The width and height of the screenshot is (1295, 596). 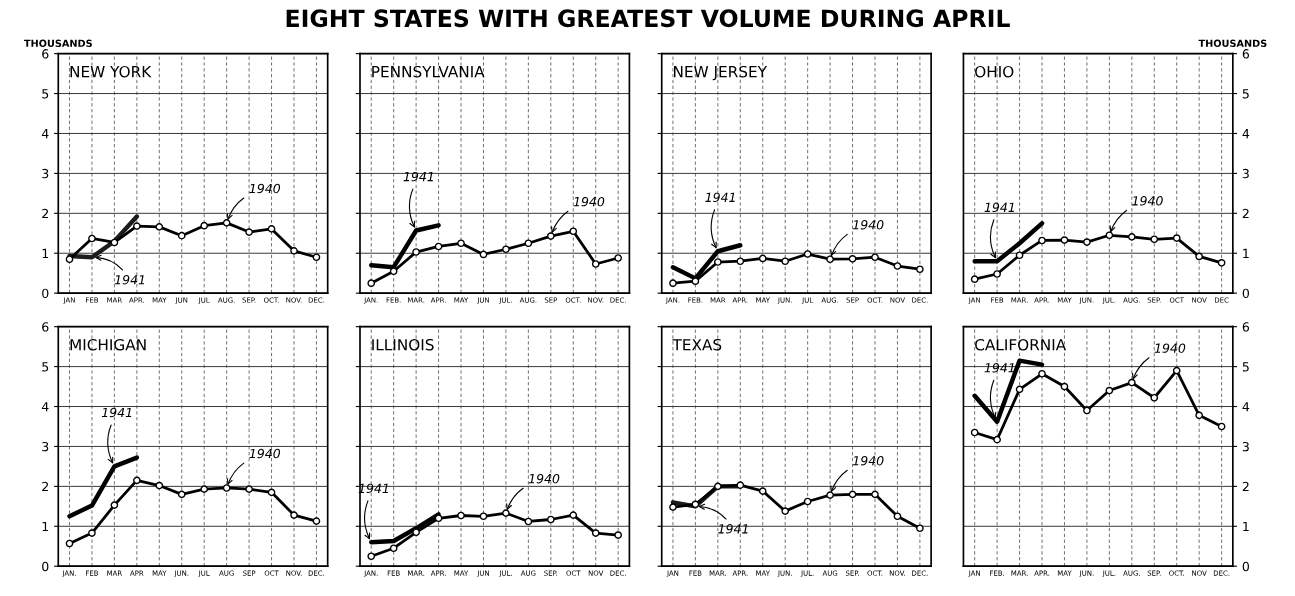 I want to click on text: CALIFORNIA, so click(x=1021, y=344).